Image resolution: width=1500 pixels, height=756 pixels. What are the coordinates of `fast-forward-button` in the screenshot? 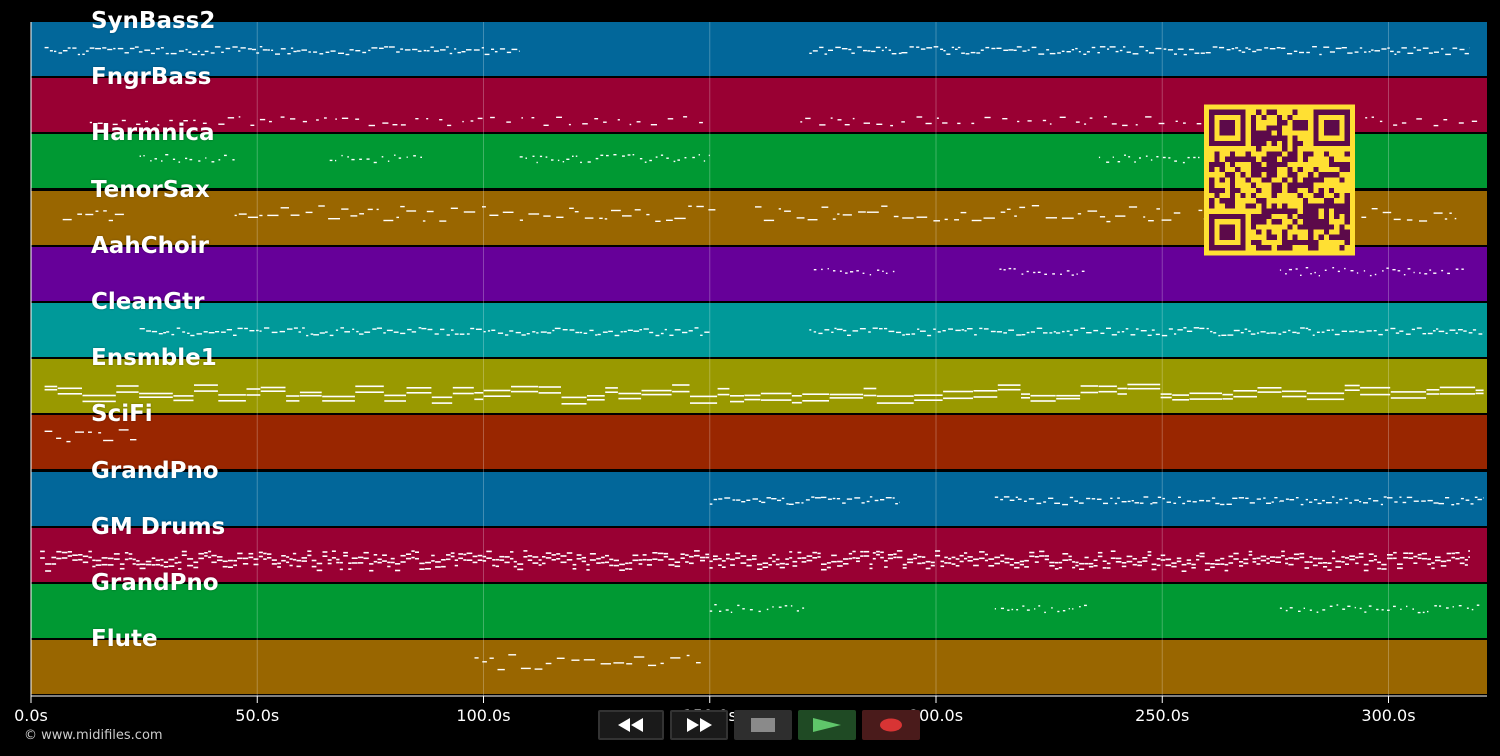 It's located at (699, 725).